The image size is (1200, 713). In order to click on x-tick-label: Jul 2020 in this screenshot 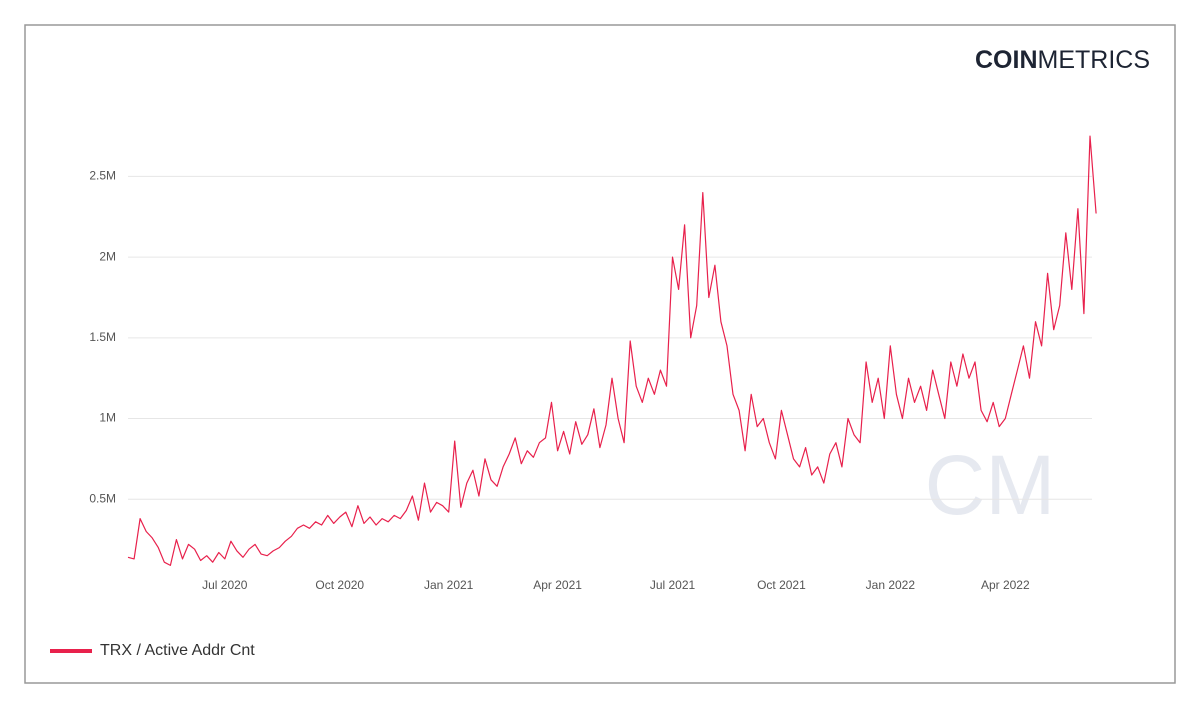, I will do `click(225, 585)`.